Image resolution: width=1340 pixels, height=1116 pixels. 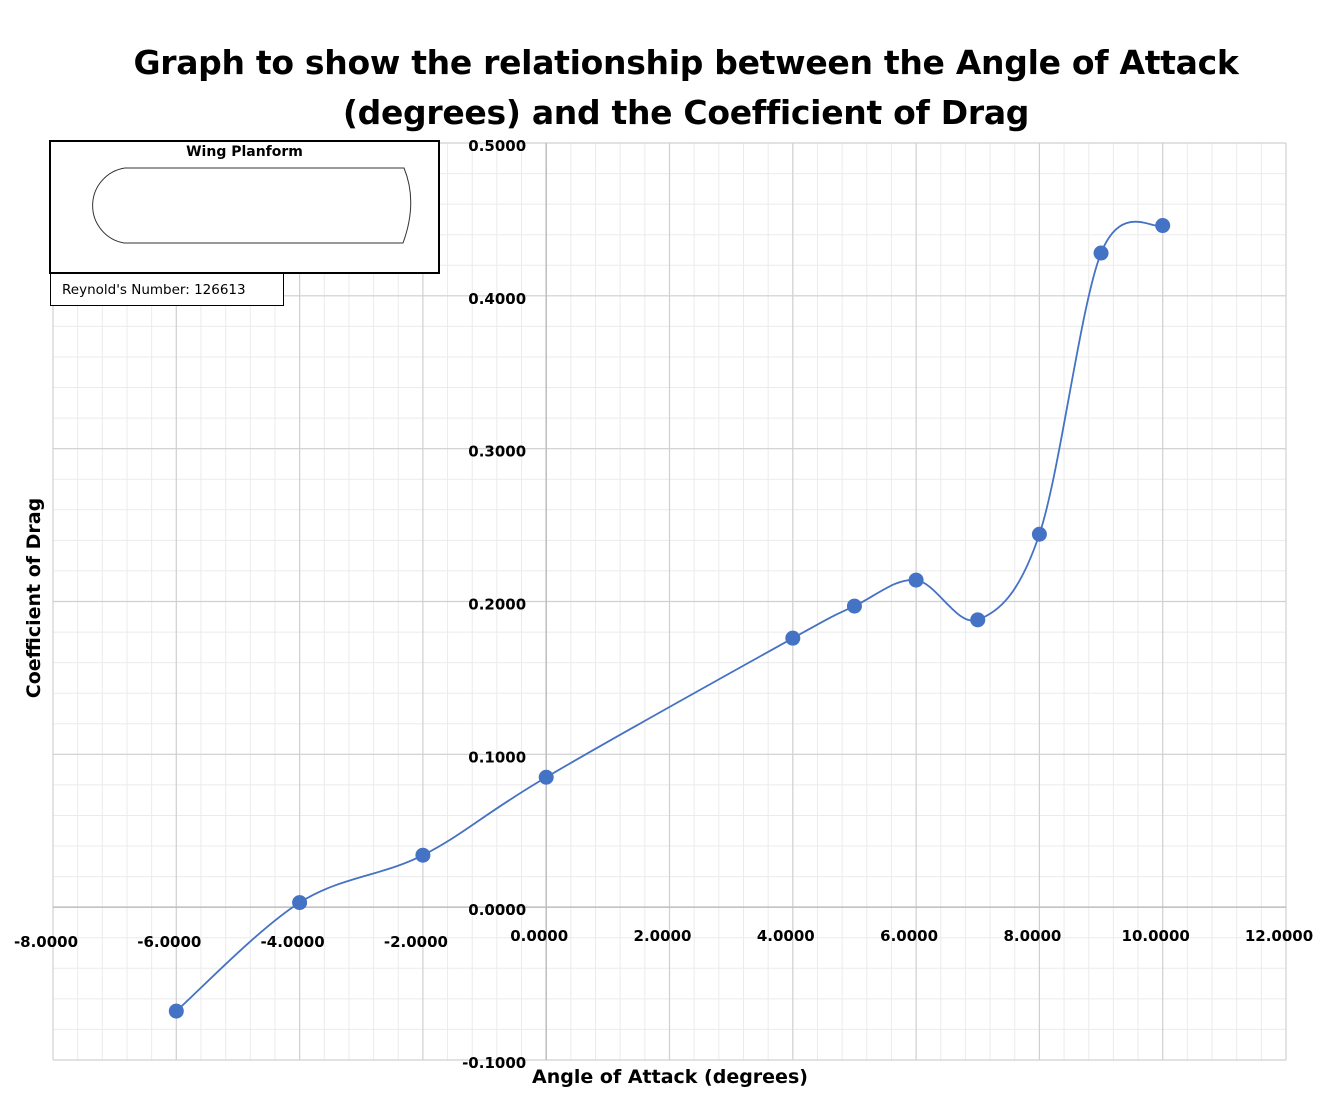 What do you see at coordinates (169, 942) in the screenshot?
I see `x-tick-label: -6.0000` at bounding box center [169, 942].